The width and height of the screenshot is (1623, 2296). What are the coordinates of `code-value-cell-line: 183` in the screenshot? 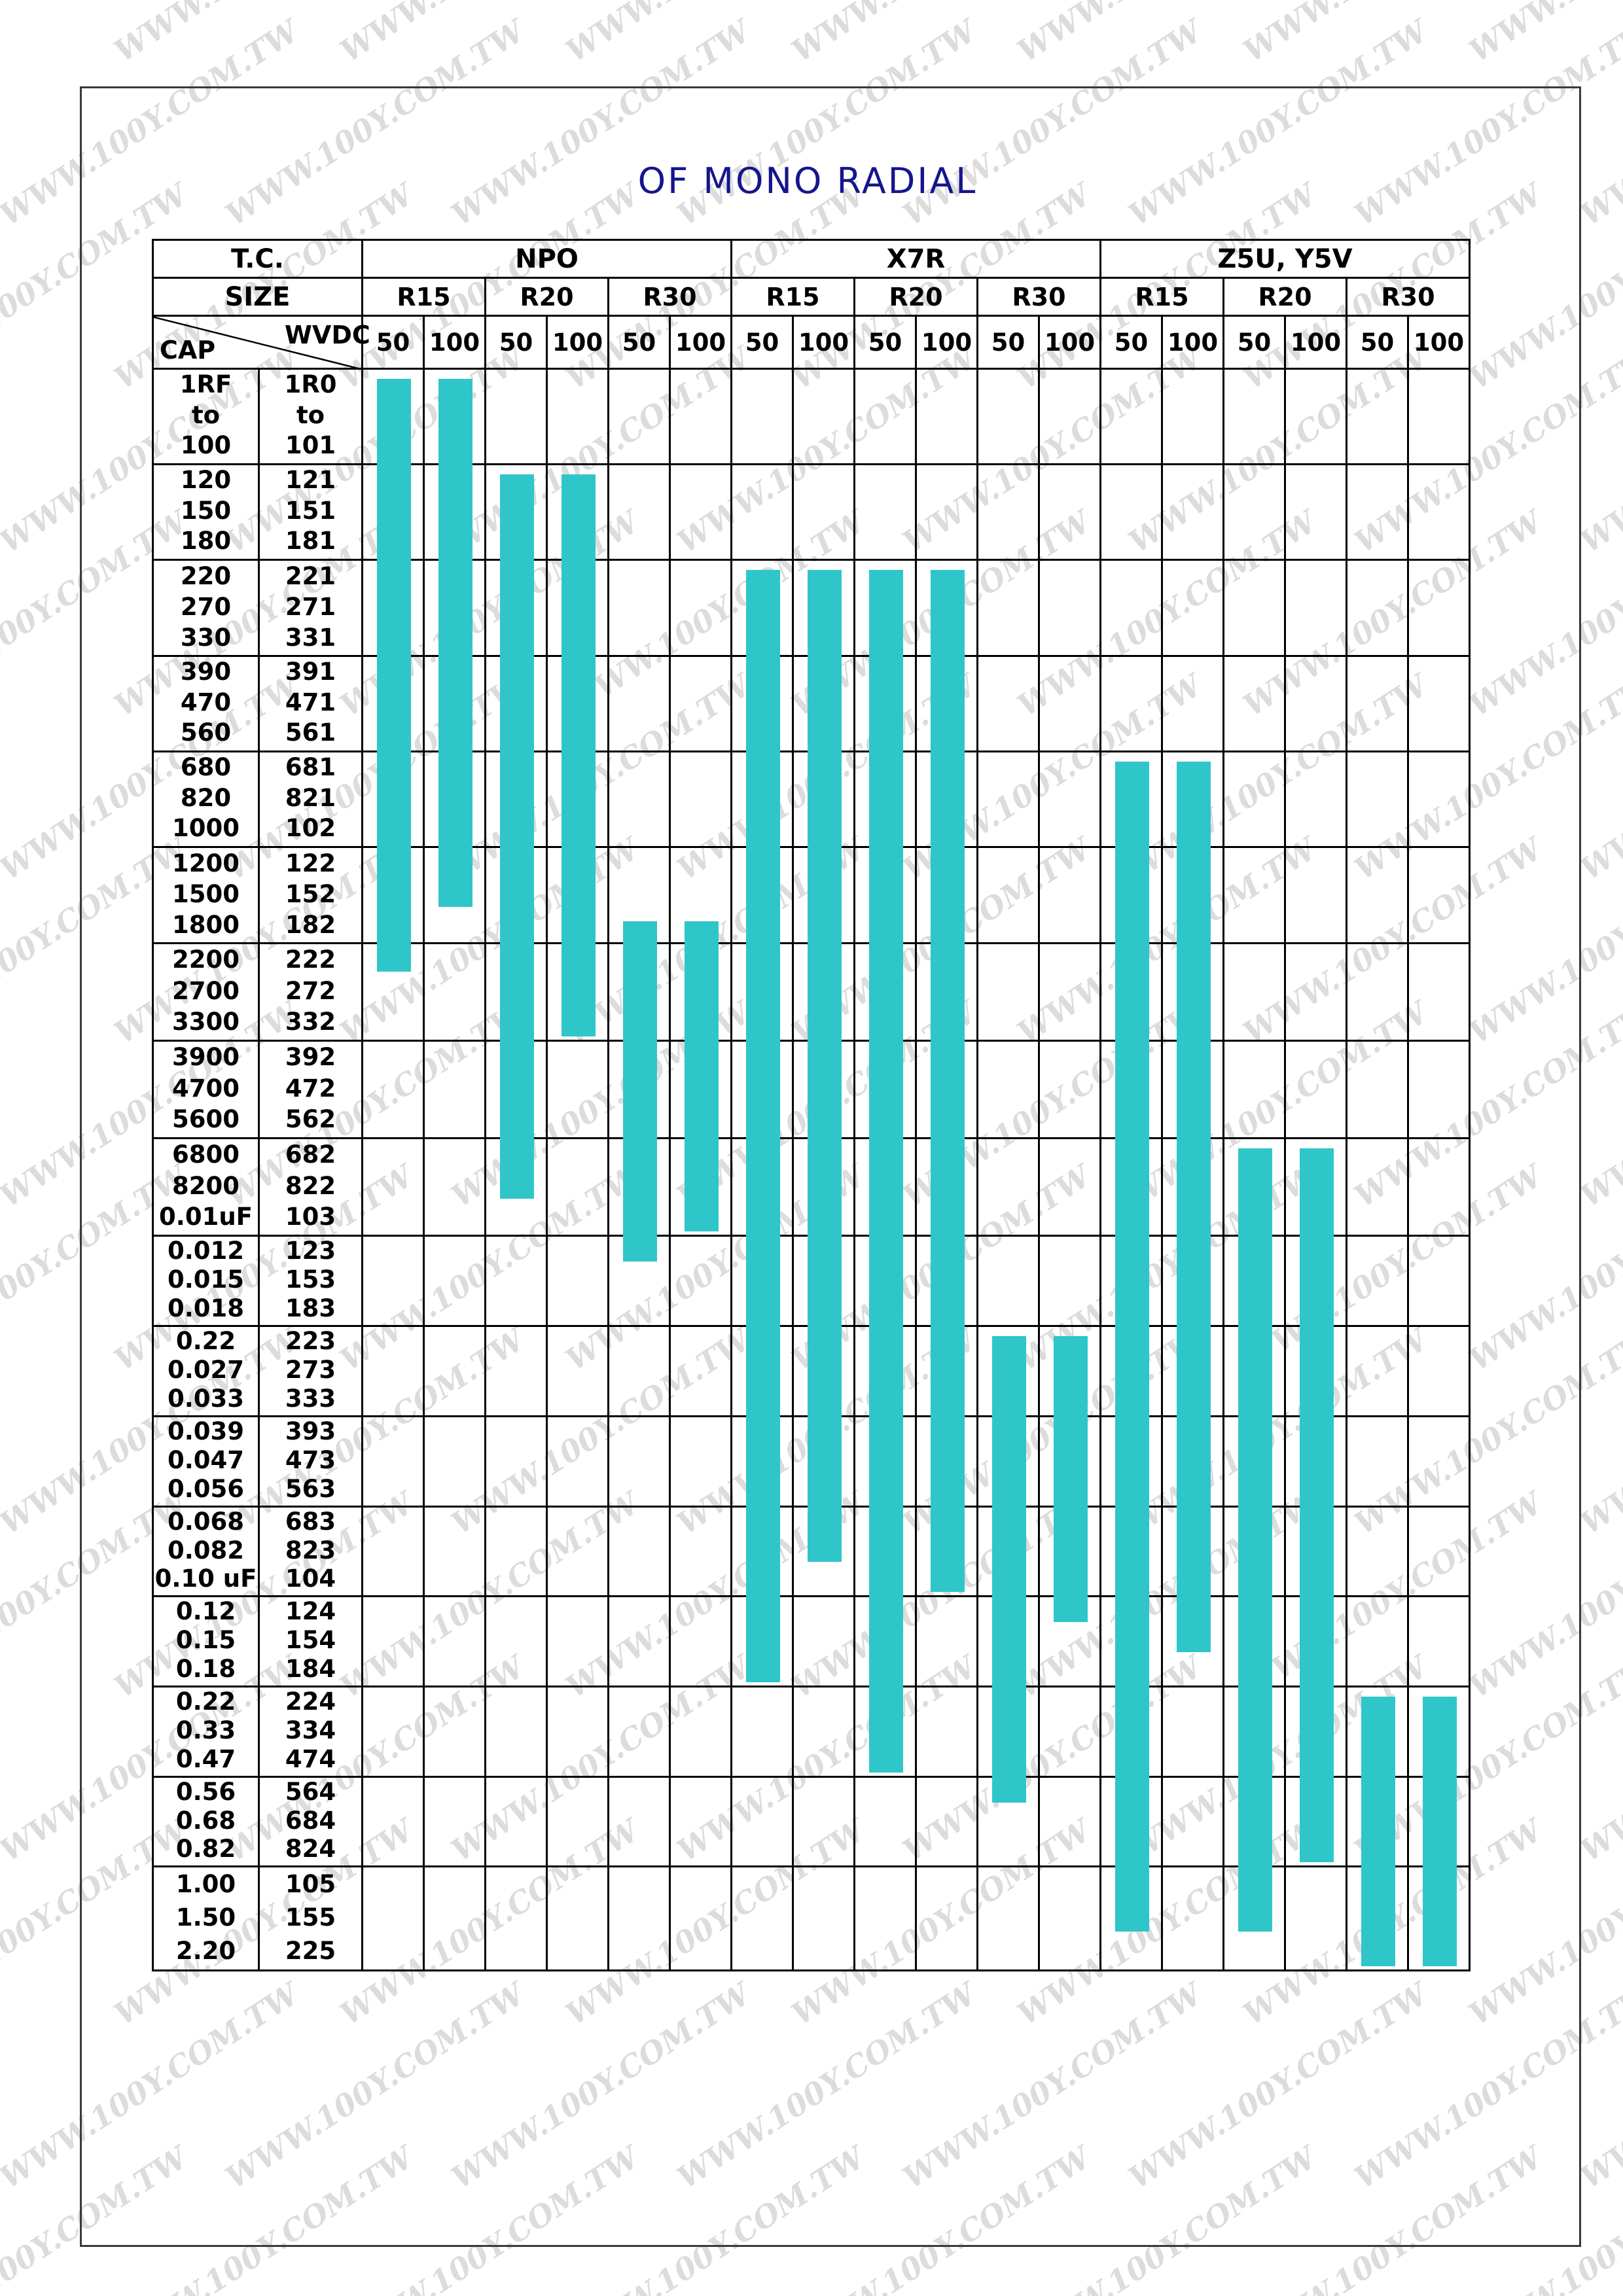 It's located at (310, 1308).